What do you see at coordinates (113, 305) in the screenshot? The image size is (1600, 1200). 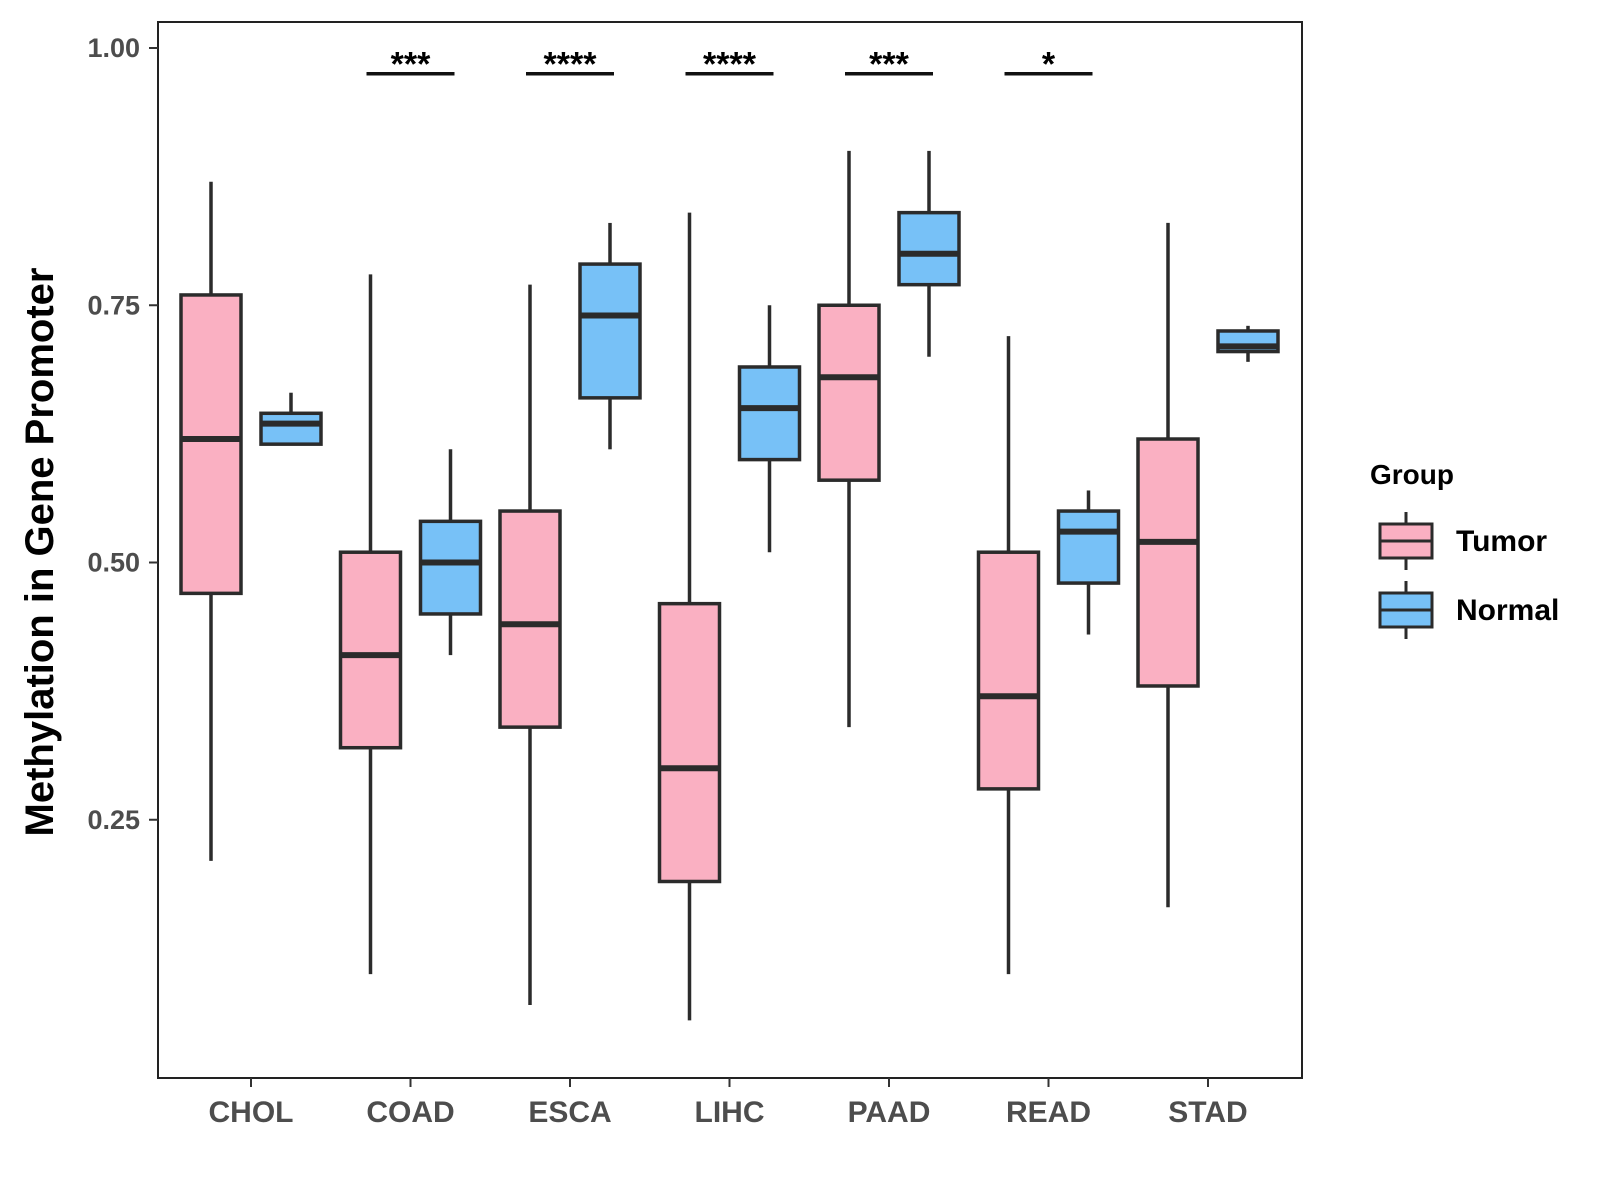 I see `y-tick-label: 0.75` at bounding box center [113, 305].